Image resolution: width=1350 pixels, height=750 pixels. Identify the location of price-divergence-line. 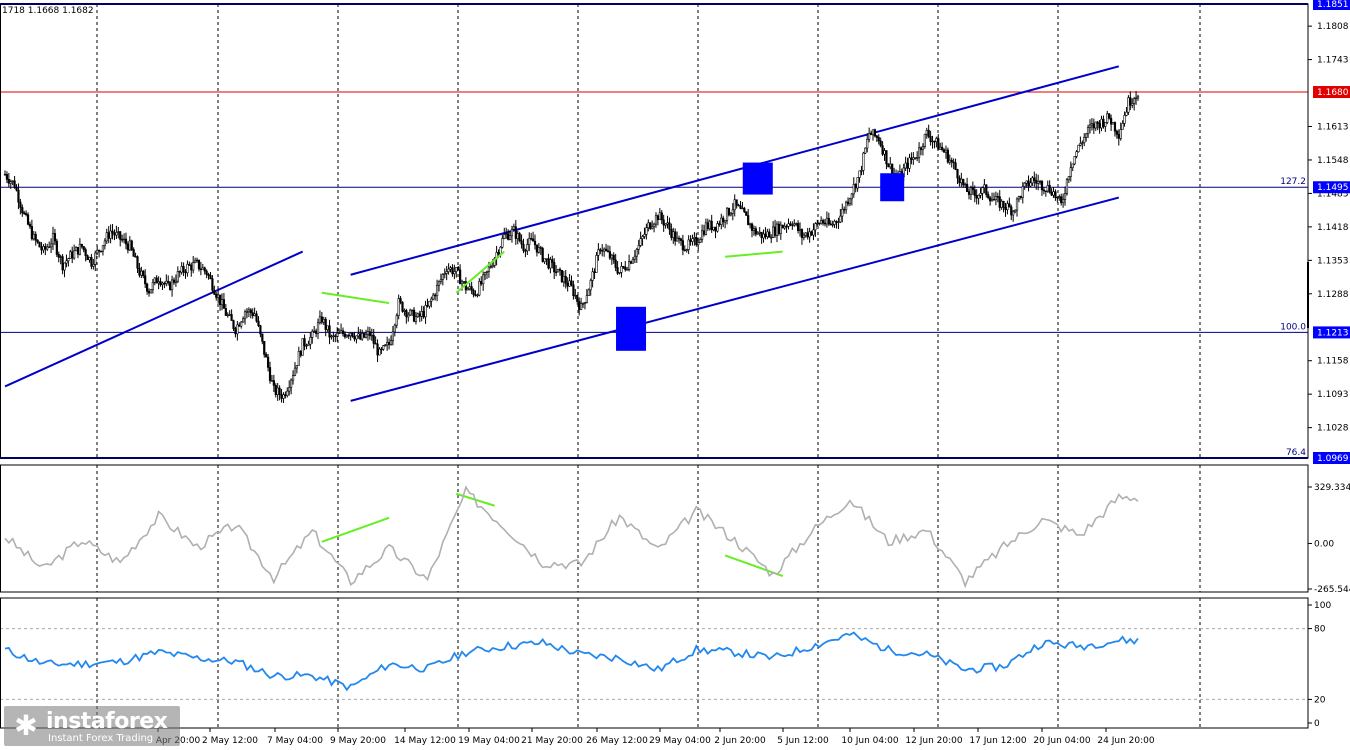
(355, 298).